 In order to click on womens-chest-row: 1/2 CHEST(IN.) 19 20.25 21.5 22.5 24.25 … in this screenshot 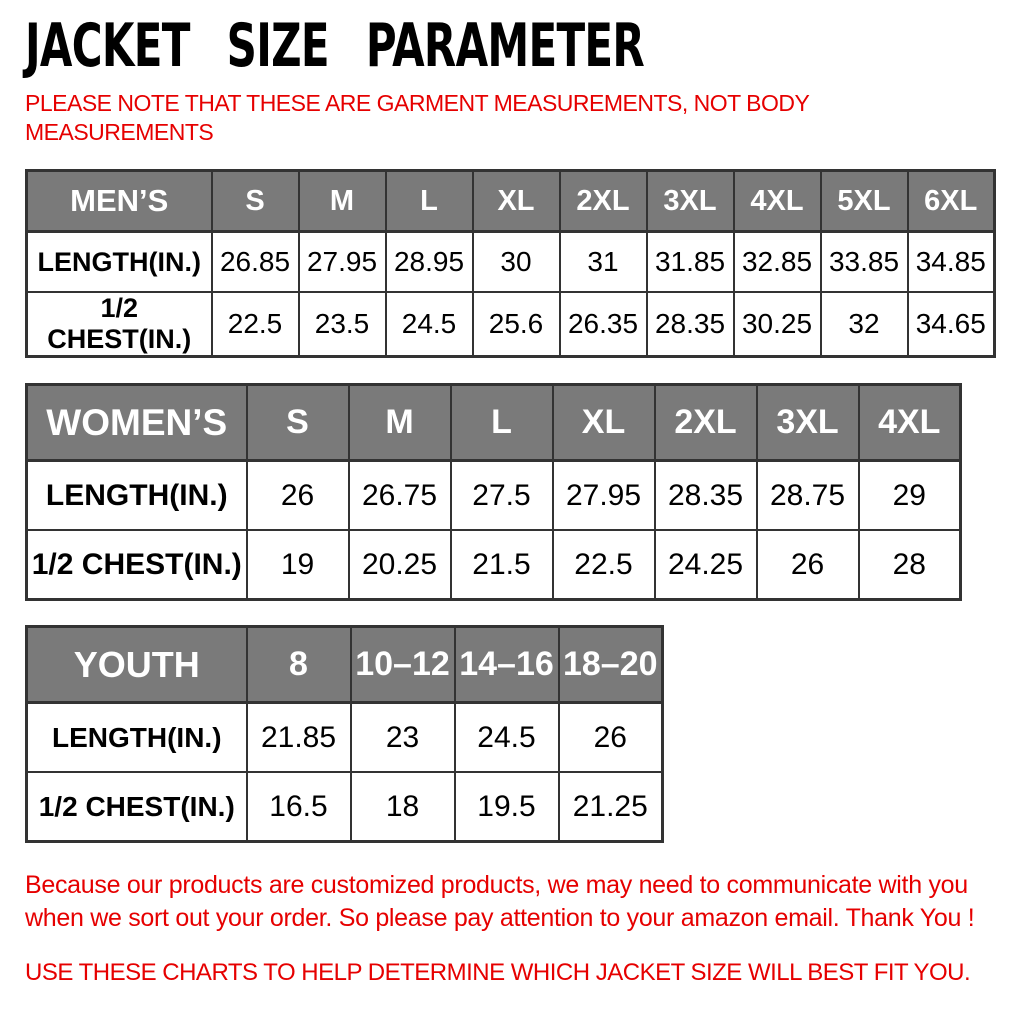, I will do `click(493, 565)`.